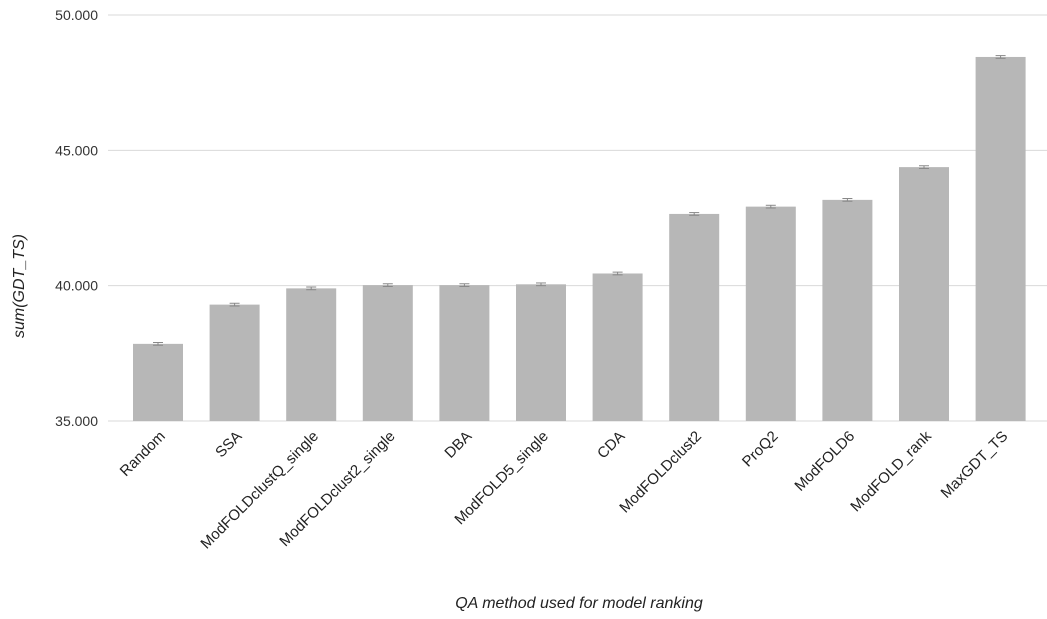  Describe the element at coordinates (76, 150) in the screenshot. I see `y-tick-label: 45.000` at that location.